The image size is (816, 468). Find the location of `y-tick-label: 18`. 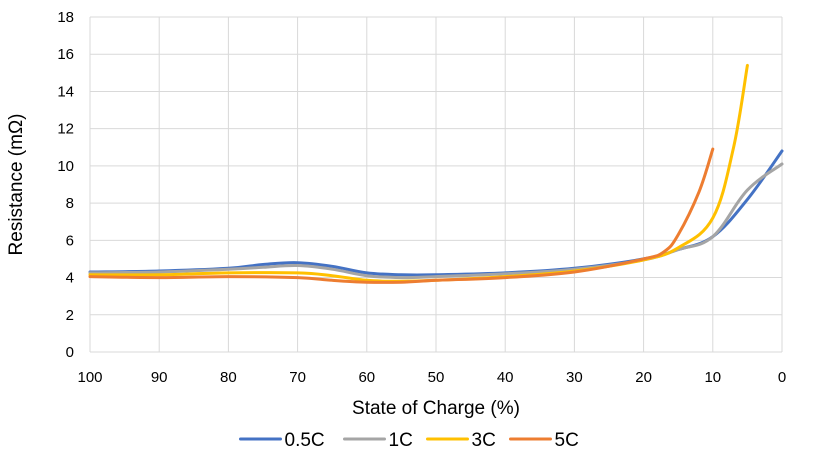

y-tick-label: 18 is located at coordinates (65, 17).